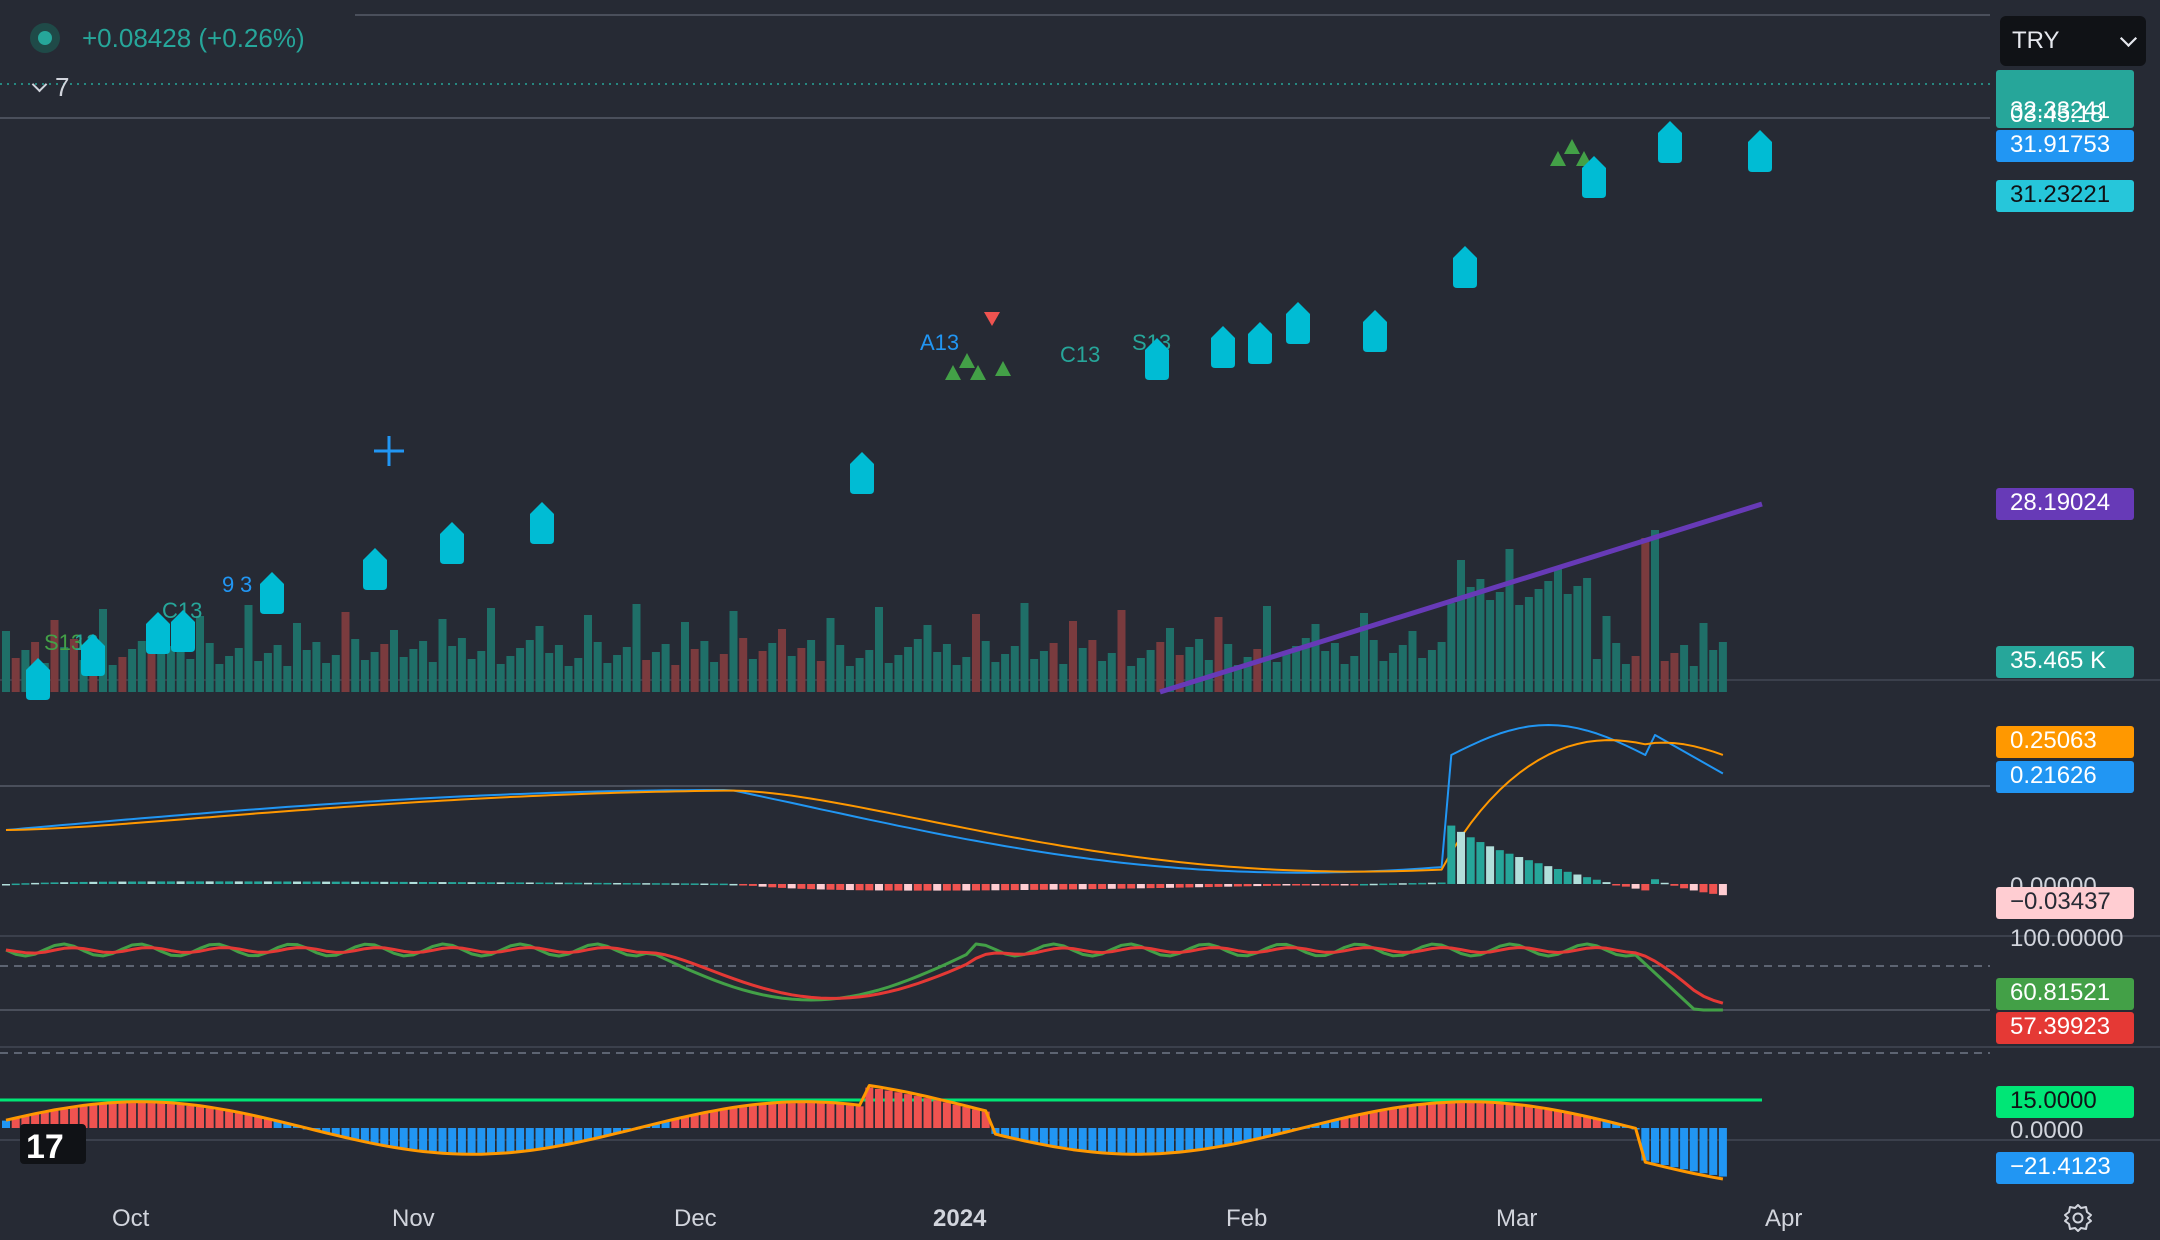 The width and height of the screenshot is (2160, 1240). I want to click on signal-label: S13, so click(63, 642).